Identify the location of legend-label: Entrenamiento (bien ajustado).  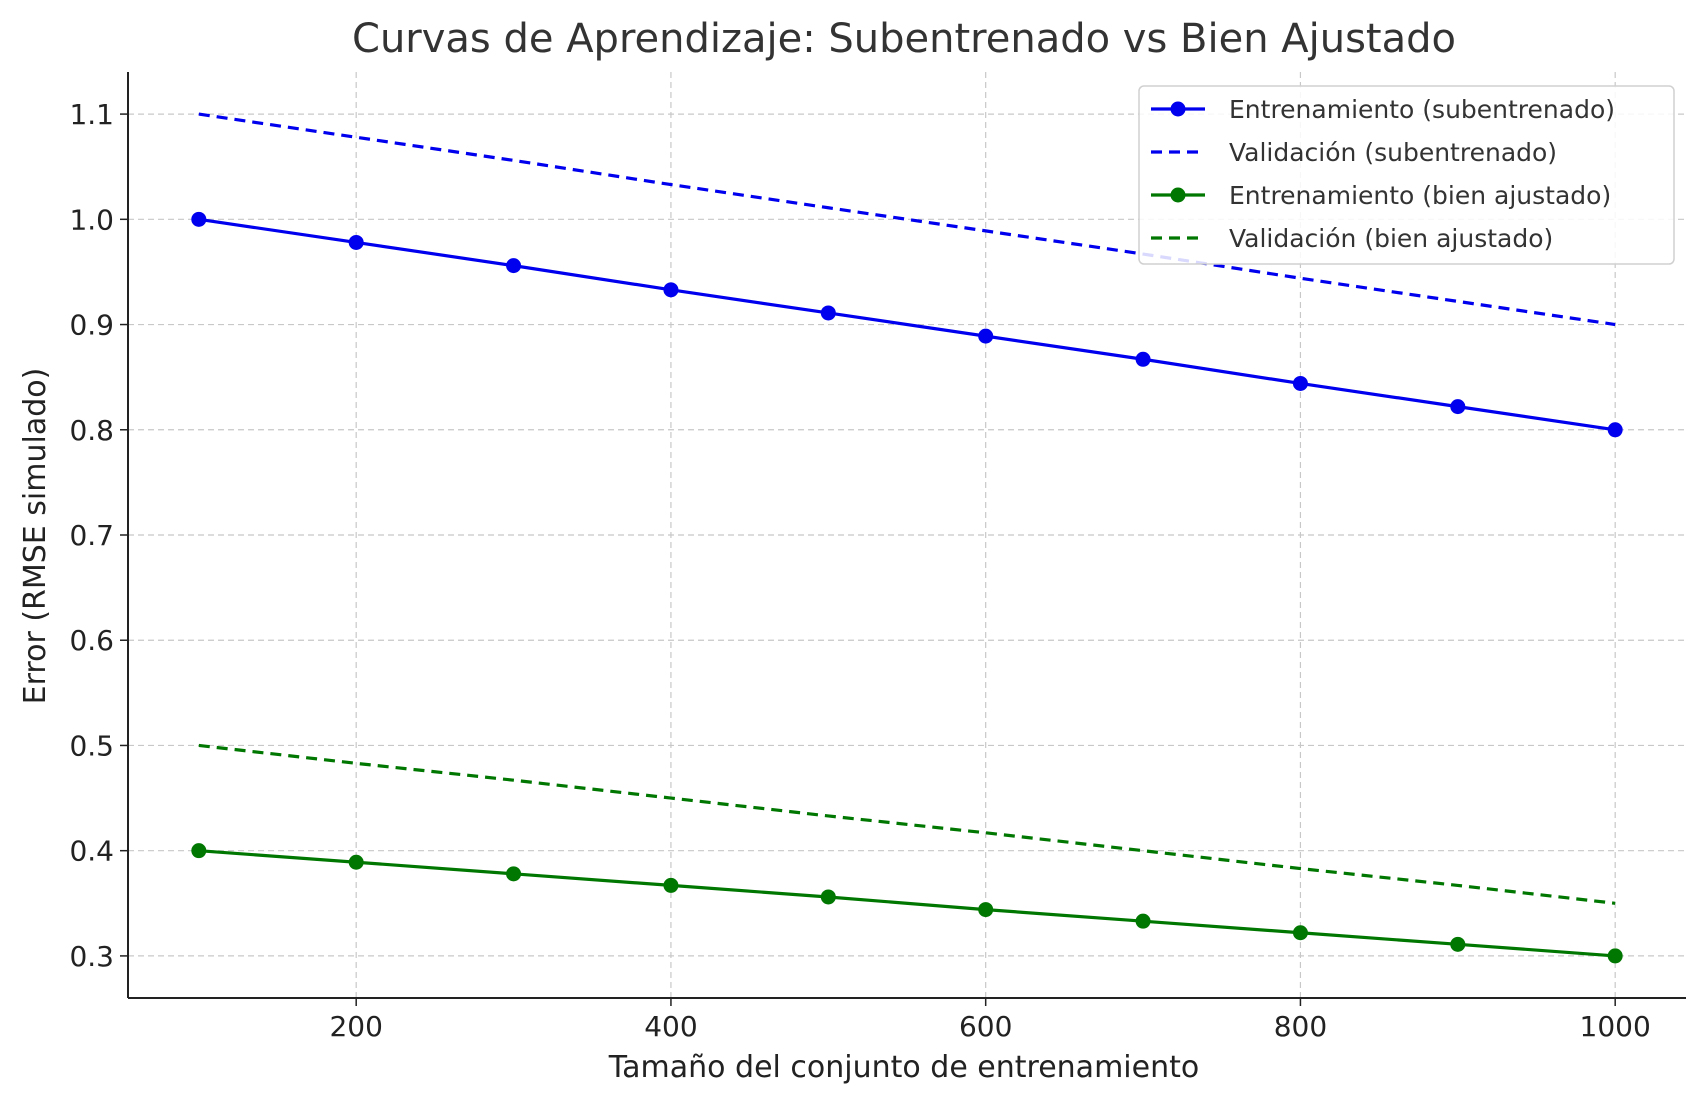
(1420, 195).